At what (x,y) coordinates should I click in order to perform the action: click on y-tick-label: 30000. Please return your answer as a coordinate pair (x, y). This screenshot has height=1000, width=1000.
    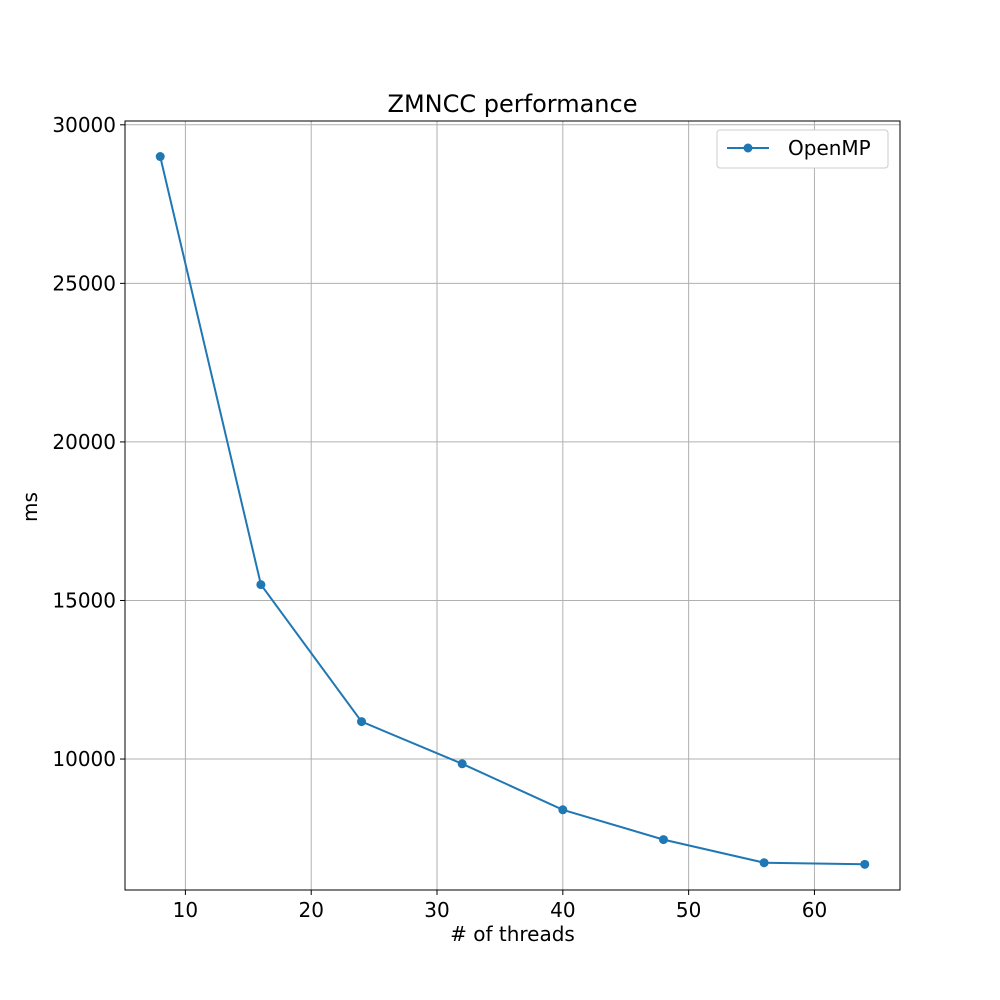
    Looking at the image, I should click on (84, 125).